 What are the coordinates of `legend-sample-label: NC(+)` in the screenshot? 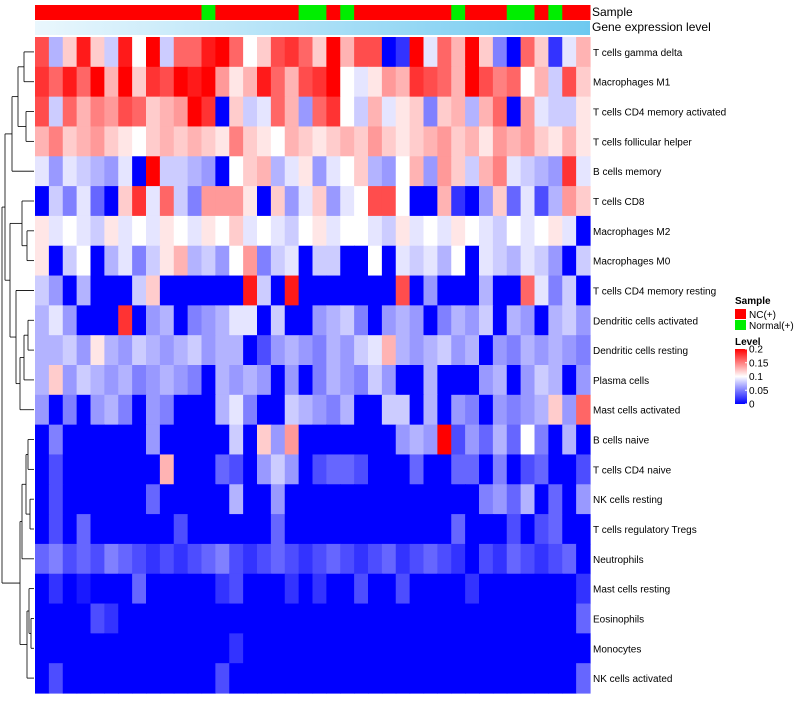 It's located at (762, 315).